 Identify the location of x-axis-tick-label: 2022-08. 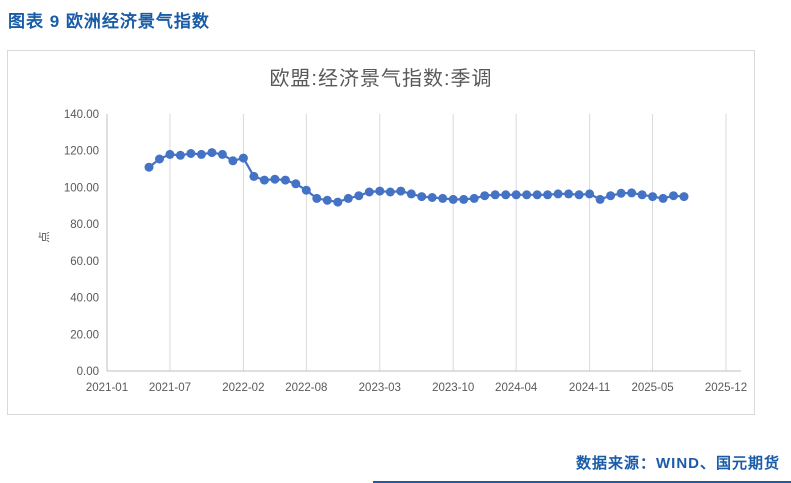
(306, 388).